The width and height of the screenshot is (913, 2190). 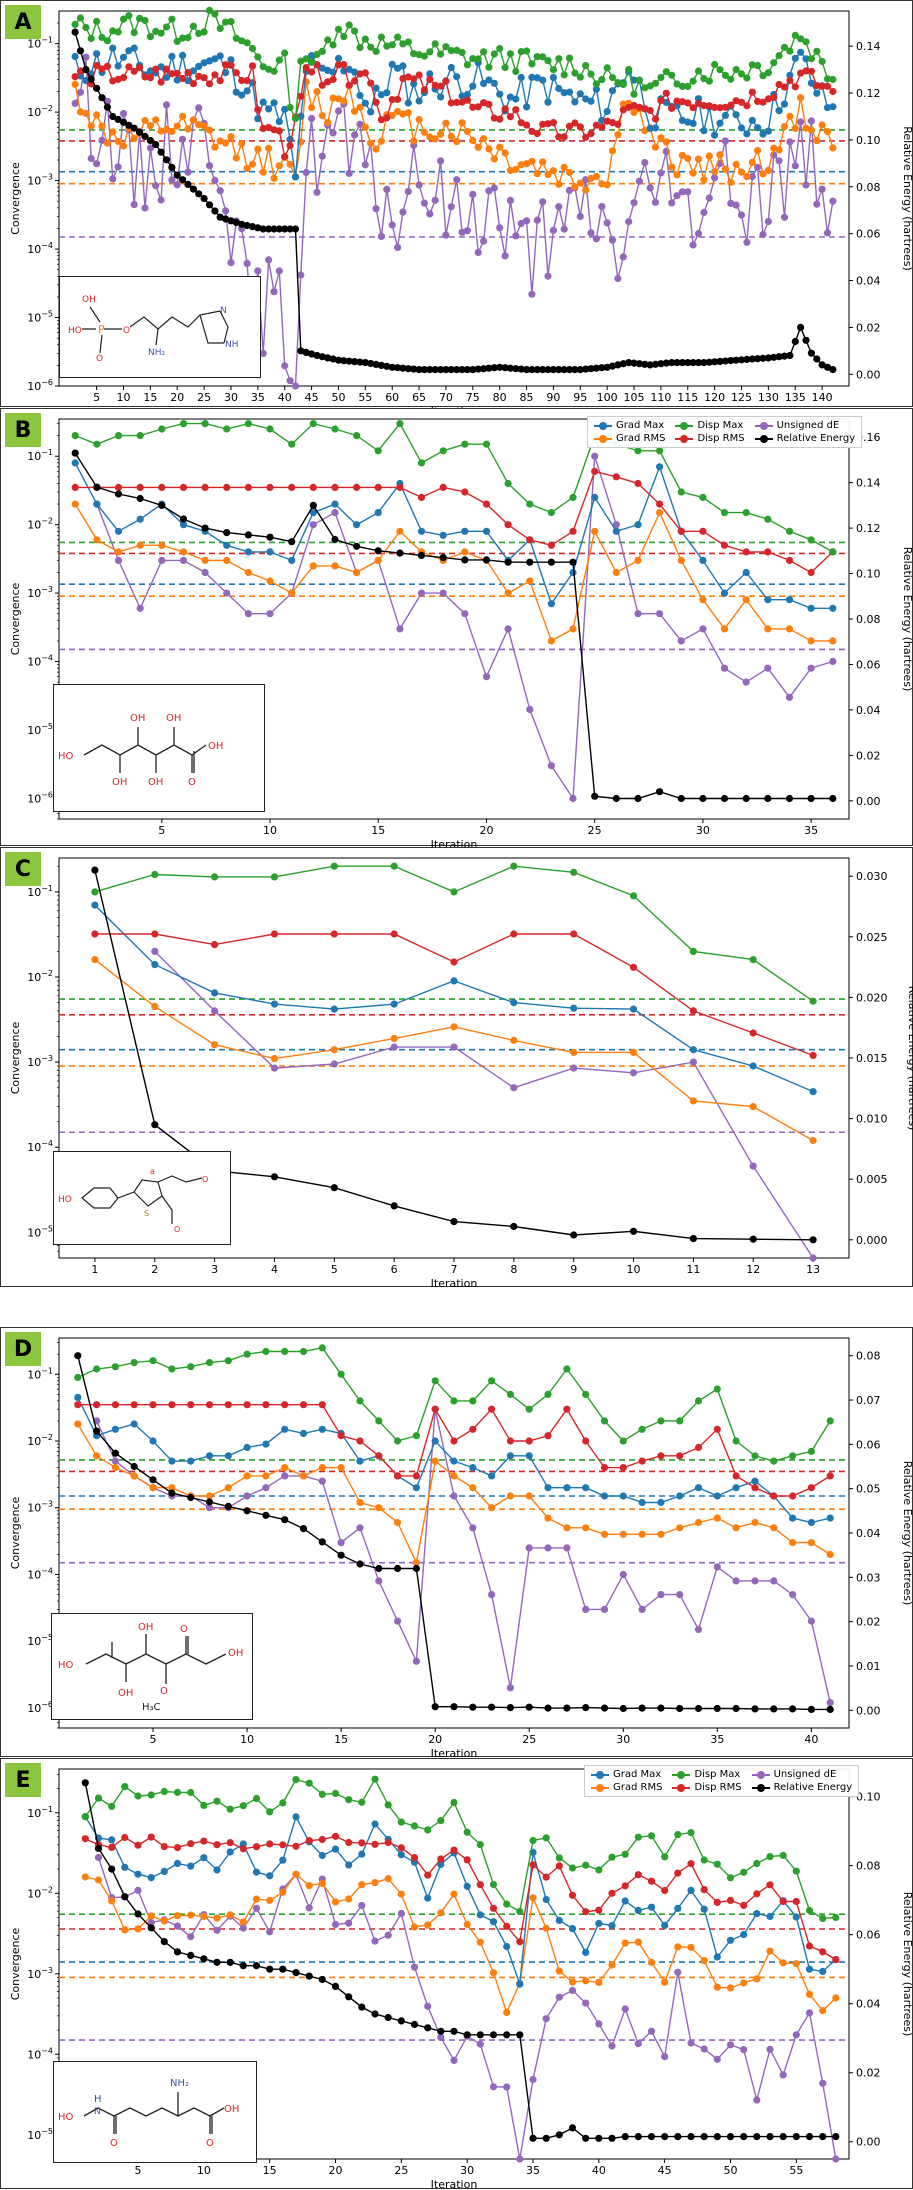 What do you see at coordinates (150, 397) in the screenshot?
I see `x-tick-label: 15` at bounding box center [150, 397].